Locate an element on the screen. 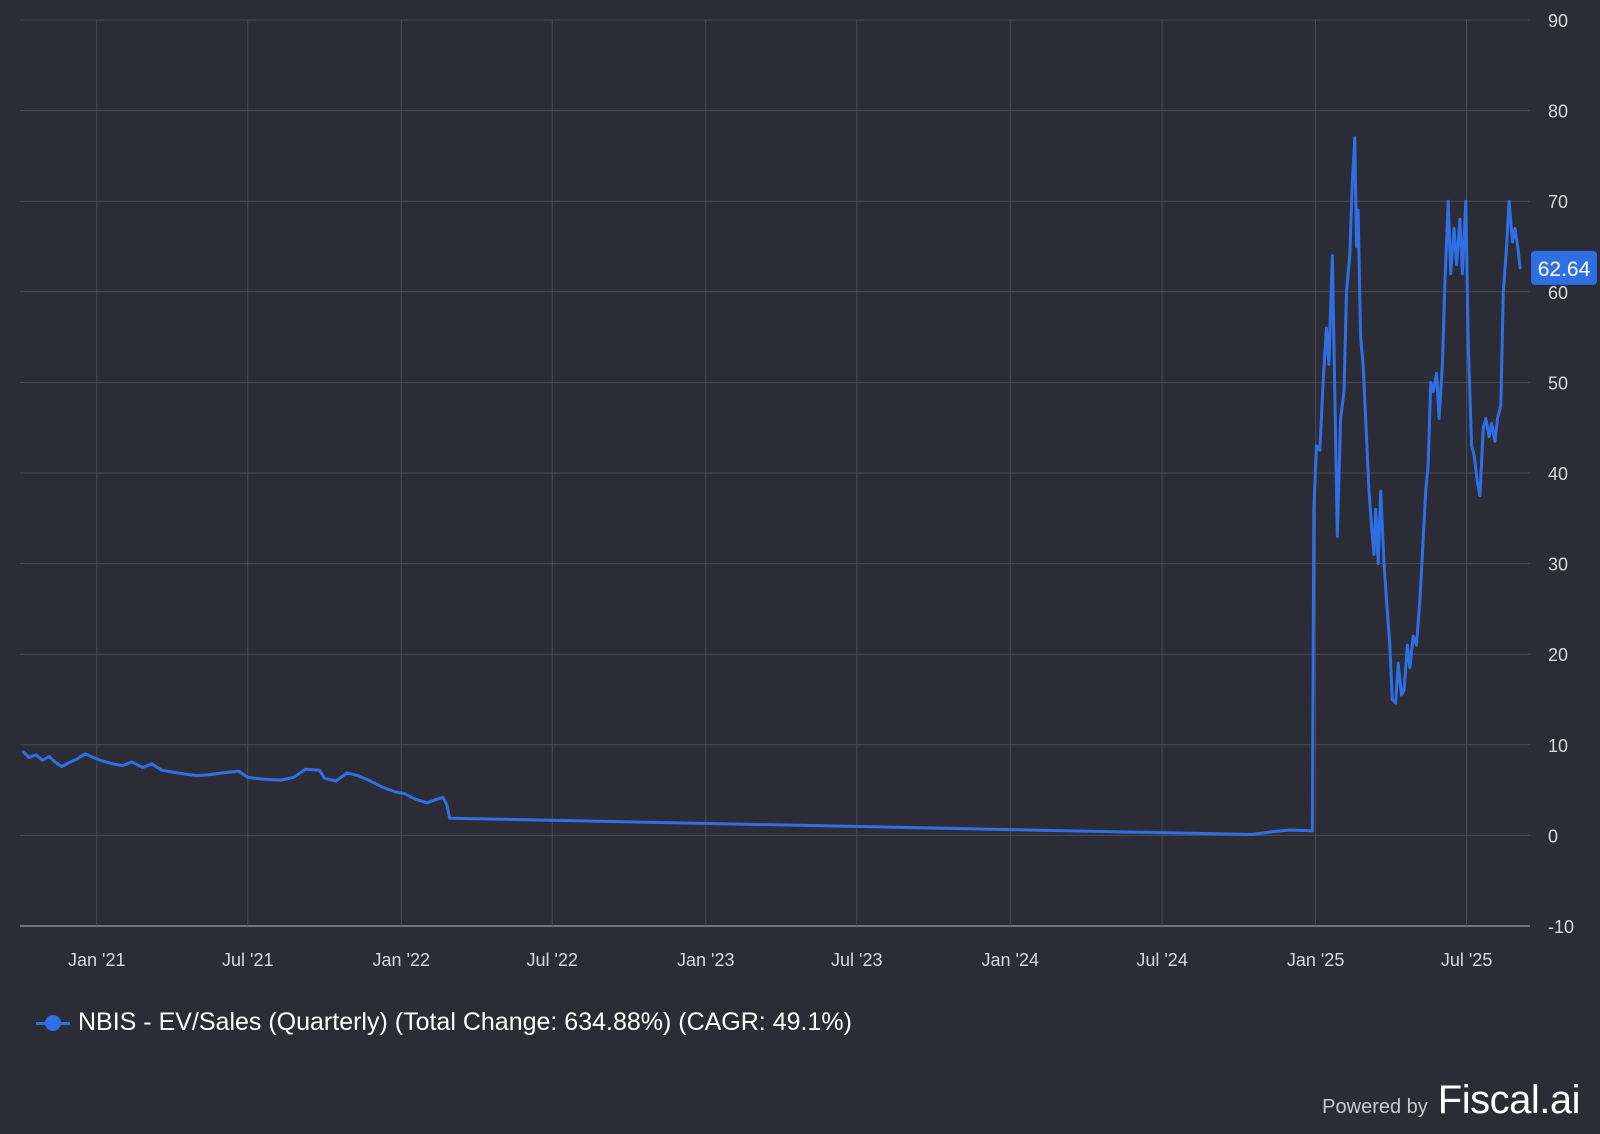  x-tick-label: Jan '24 is located at coordinates (1010, 960).